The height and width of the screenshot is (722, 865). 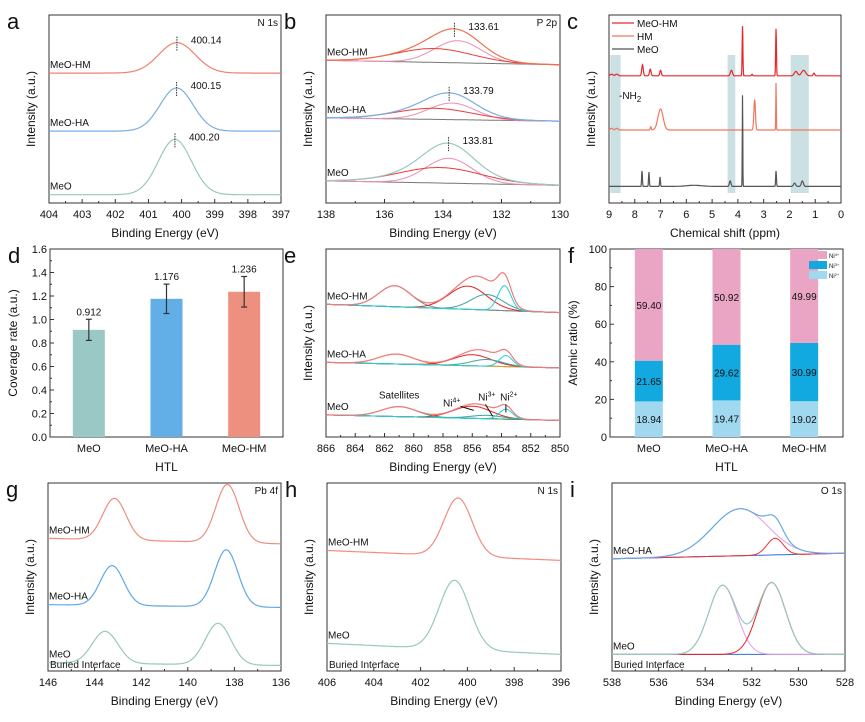 What do you see at coordinates (88, 383) in the screenshot?
I see `bar` at bounding box center [88, 383].